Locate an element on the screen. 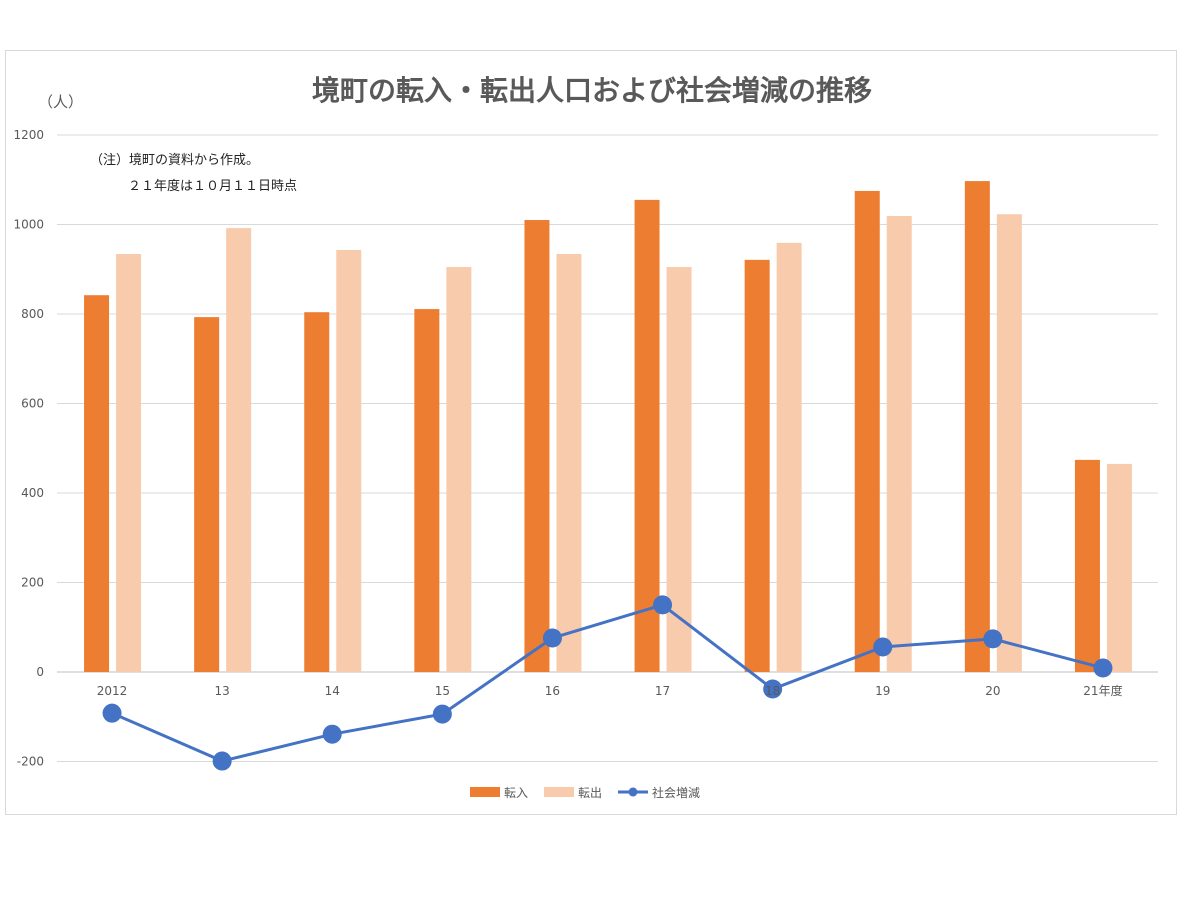 The height and width of the screenshot is (900, 1200). y-tick-label: 200 is located at coordinates (32, 583).